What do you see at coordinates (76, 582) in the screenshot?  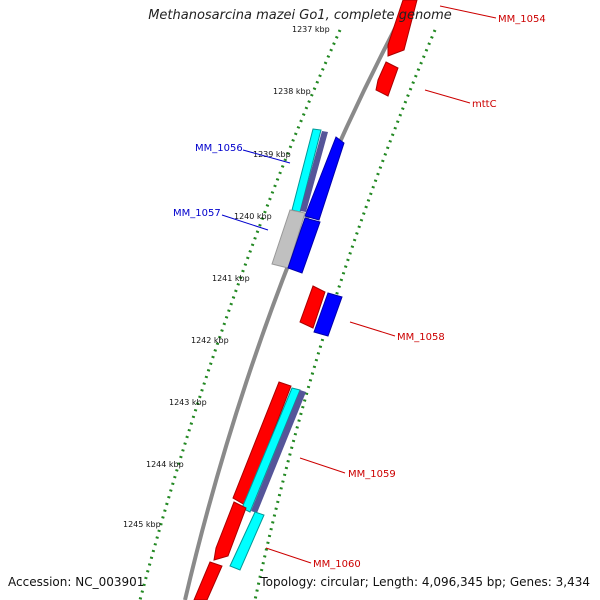 I see `accession-text: Accession: NC_003901` at bounding box center [76, 582].